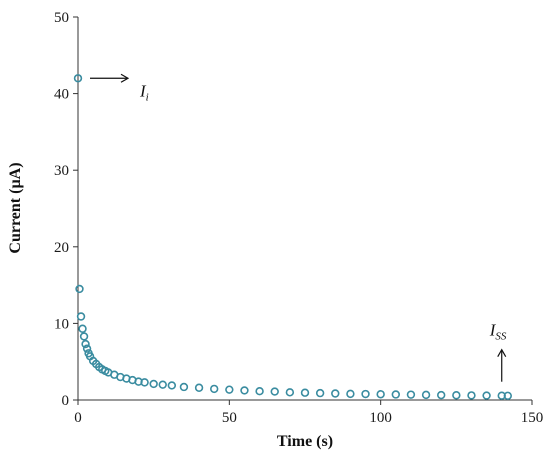  What do you see at coordinates (15, 207) in the screenshot?
I see `y-axis-title: Current (µA)` at bounding box center [15, 207].